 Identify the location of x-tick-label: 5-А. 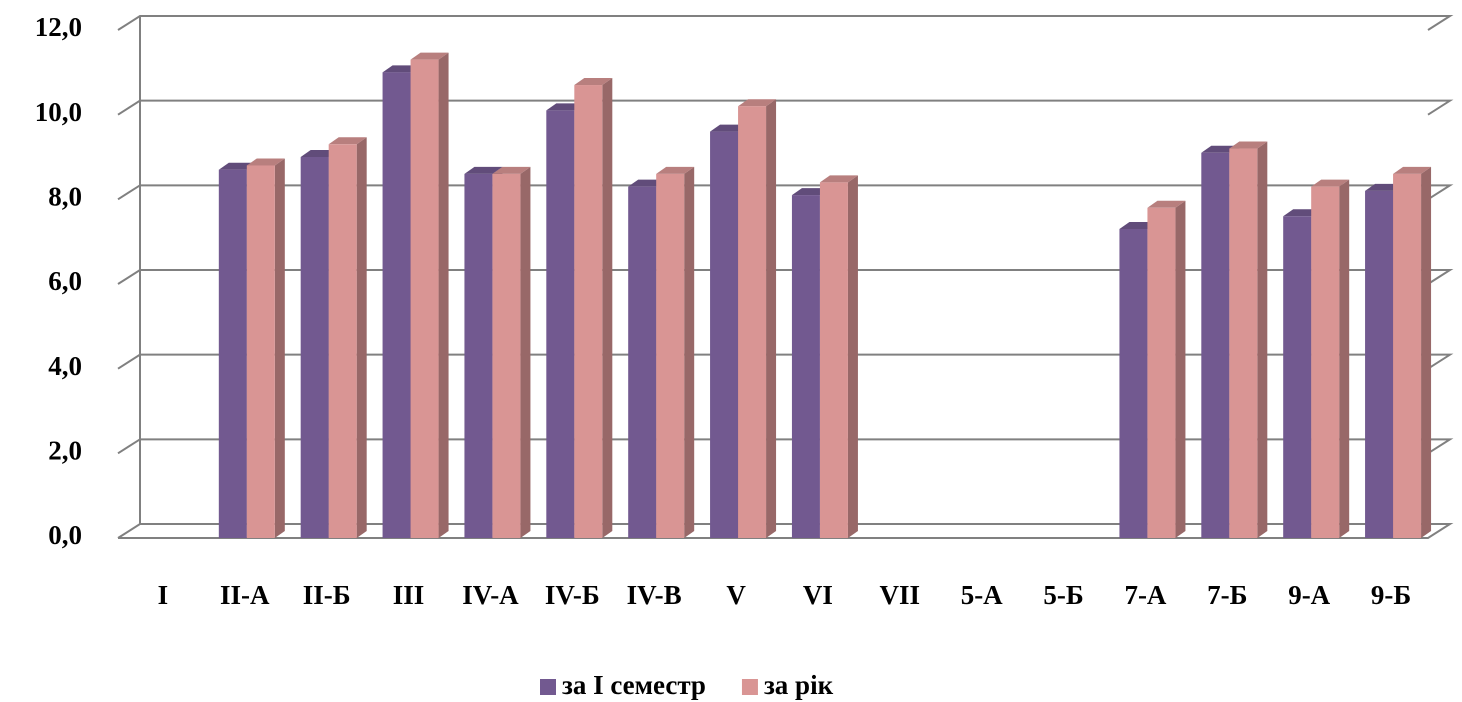
(982, 595).